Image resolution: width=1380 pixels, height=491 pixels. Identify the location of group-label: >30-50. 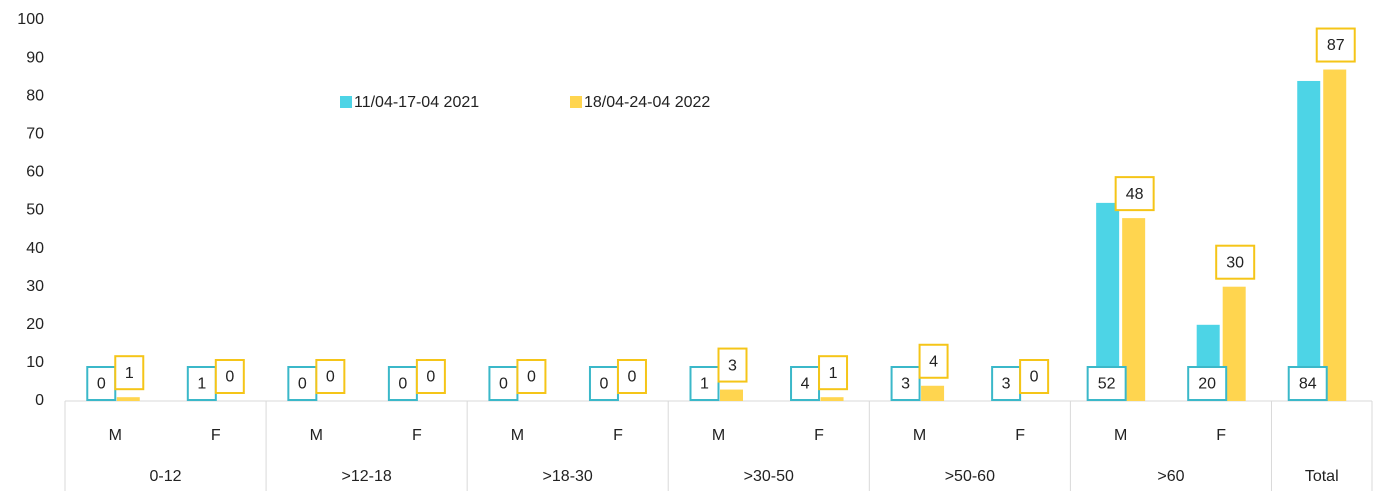
(769, 476).